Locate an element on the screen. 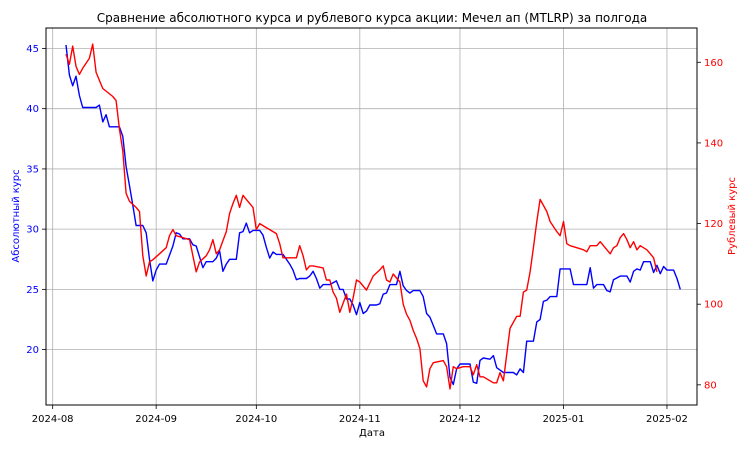  y-right-tick-label: 140 is located at coordinates (713, 143).